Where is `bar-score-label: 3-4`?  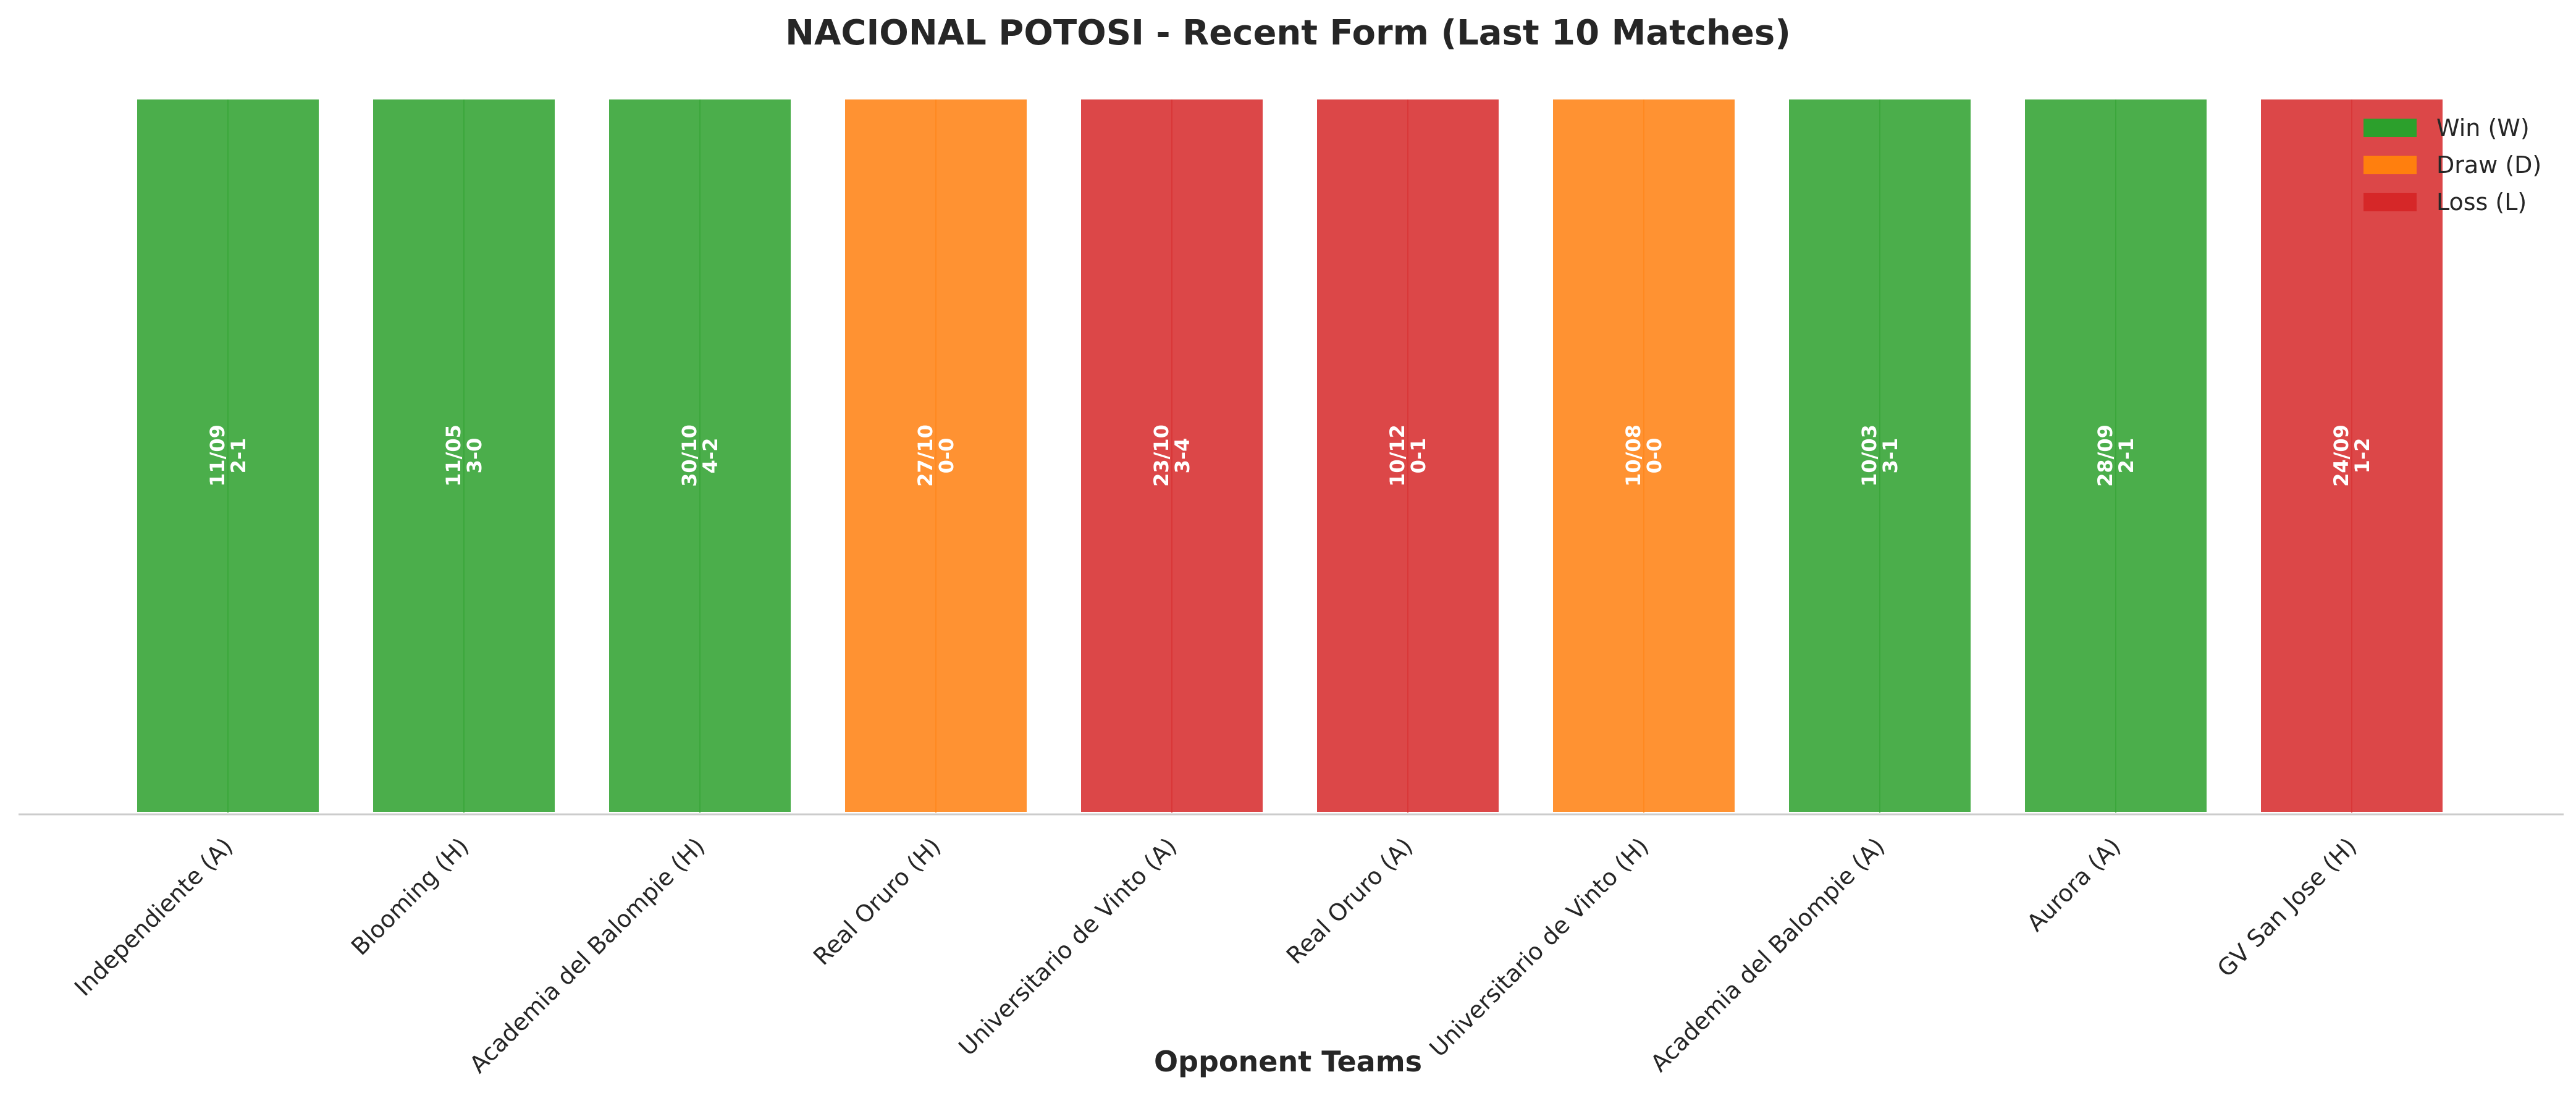
bar-score-label: 3-4 is located at coordinates (1182, 456).